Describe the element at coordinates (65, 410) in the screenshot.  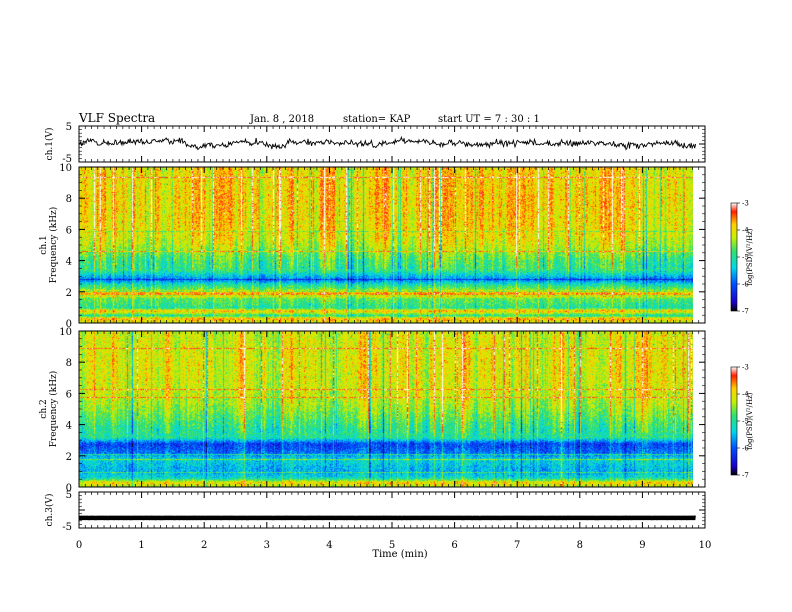
I see `ch2-spectrogram-ytick-labels: 0 2 4 6 8 10` at that location.